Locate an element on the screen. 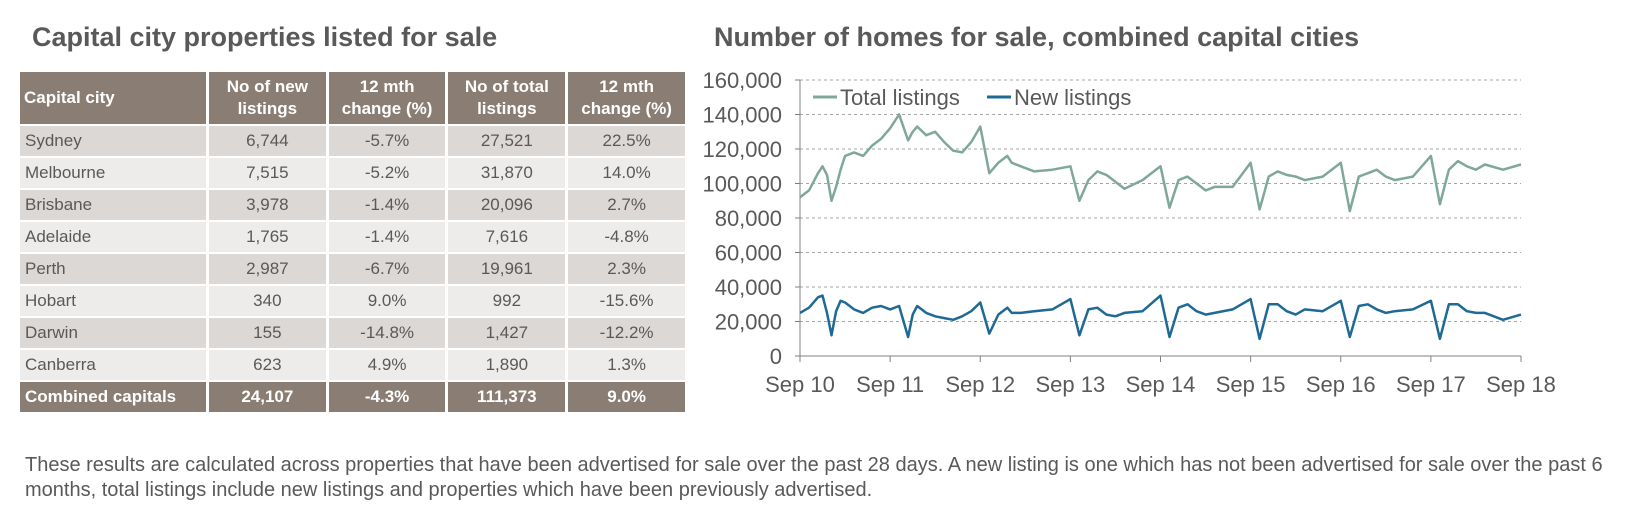 The width and height of the screenshot is (1633, 517). x-tick-label: Sep 11 is located at coordinates (890, 384).